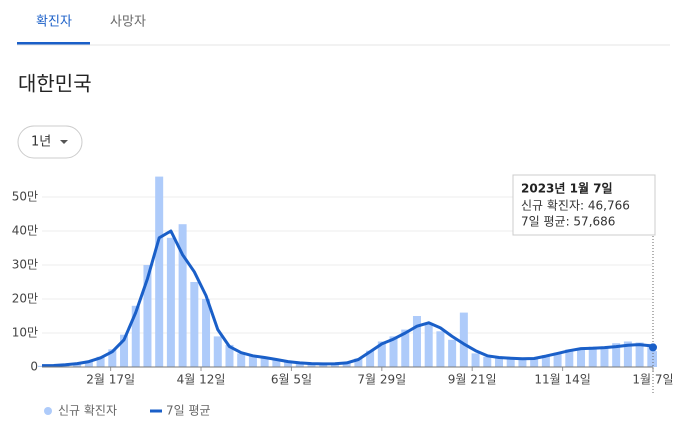 This screenshot has height=437, width=681. I want to click on legend-label: 7일 평균, so click(188, 411).